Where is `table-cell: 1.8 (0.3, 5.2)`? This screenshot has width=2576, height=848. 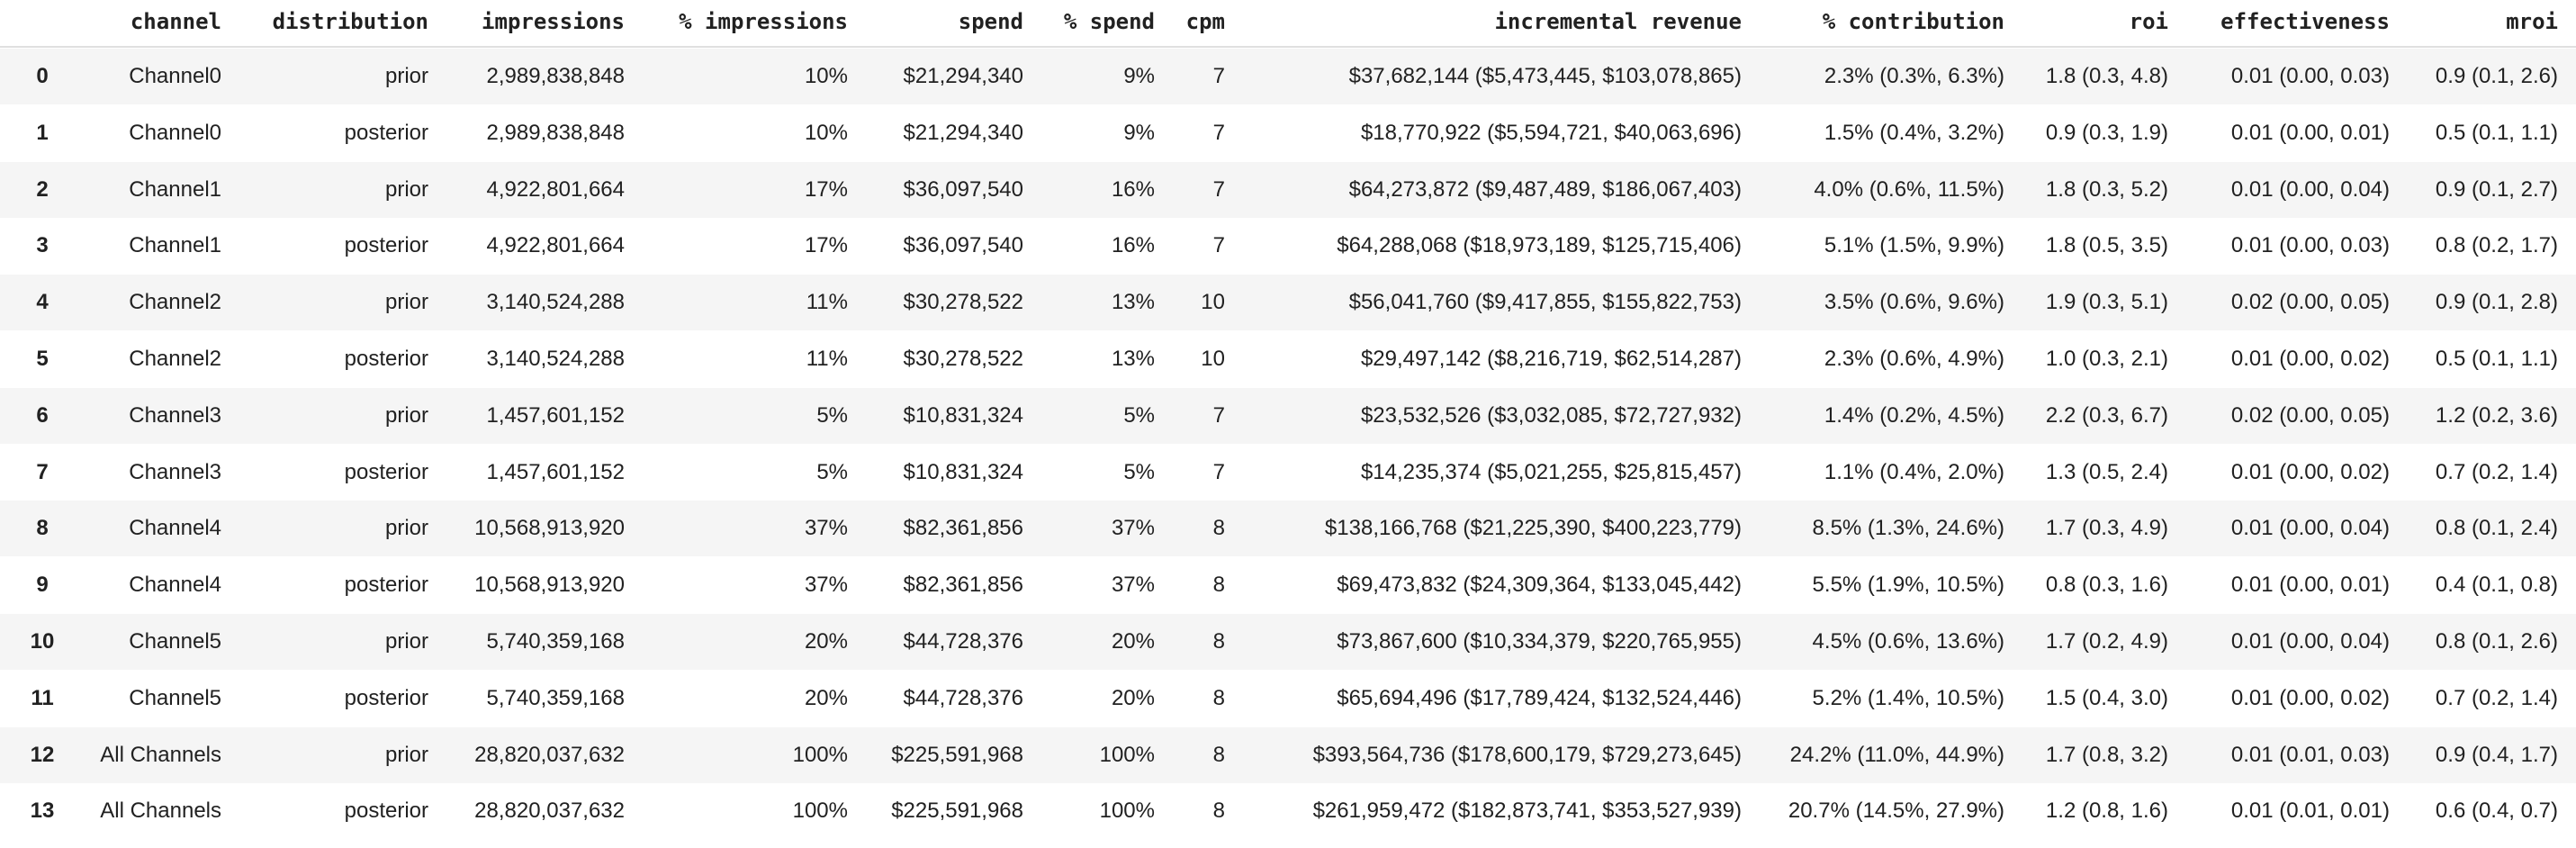 table-cell: 1.8 (0.3, 5.2) is located at coordinates (2106, 189).